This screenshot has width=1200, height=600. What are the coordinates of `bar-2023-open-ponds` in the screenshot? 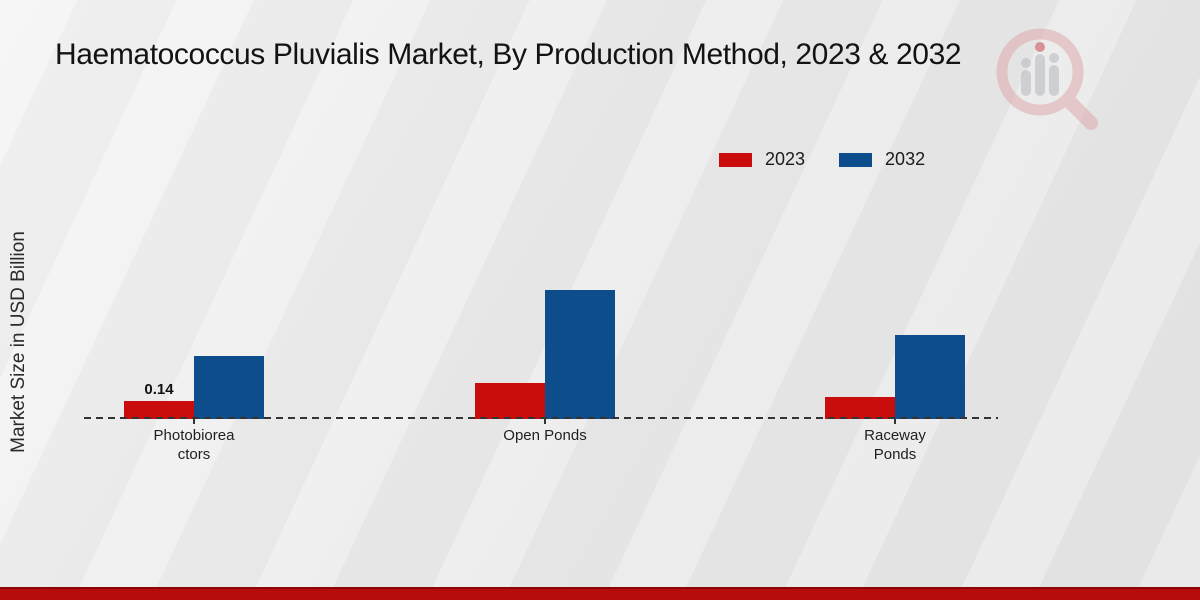 It's located at (510, 401).